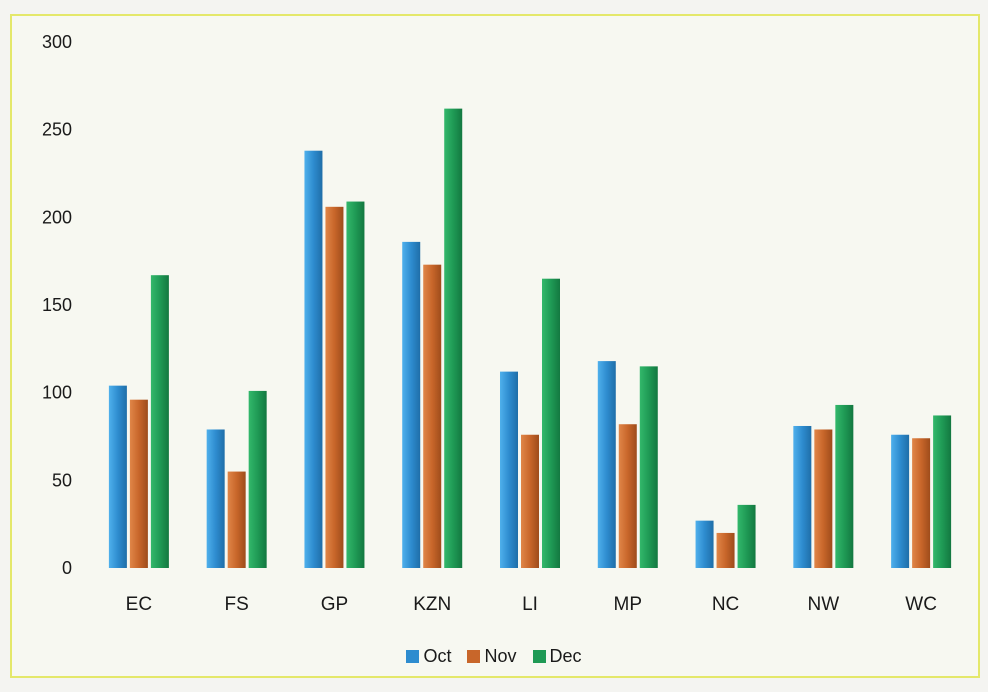 The image size is (988, 692). Describe the element at coordinates (628, 604) in the screenshot. I see `x-category-label: MP` at that location.